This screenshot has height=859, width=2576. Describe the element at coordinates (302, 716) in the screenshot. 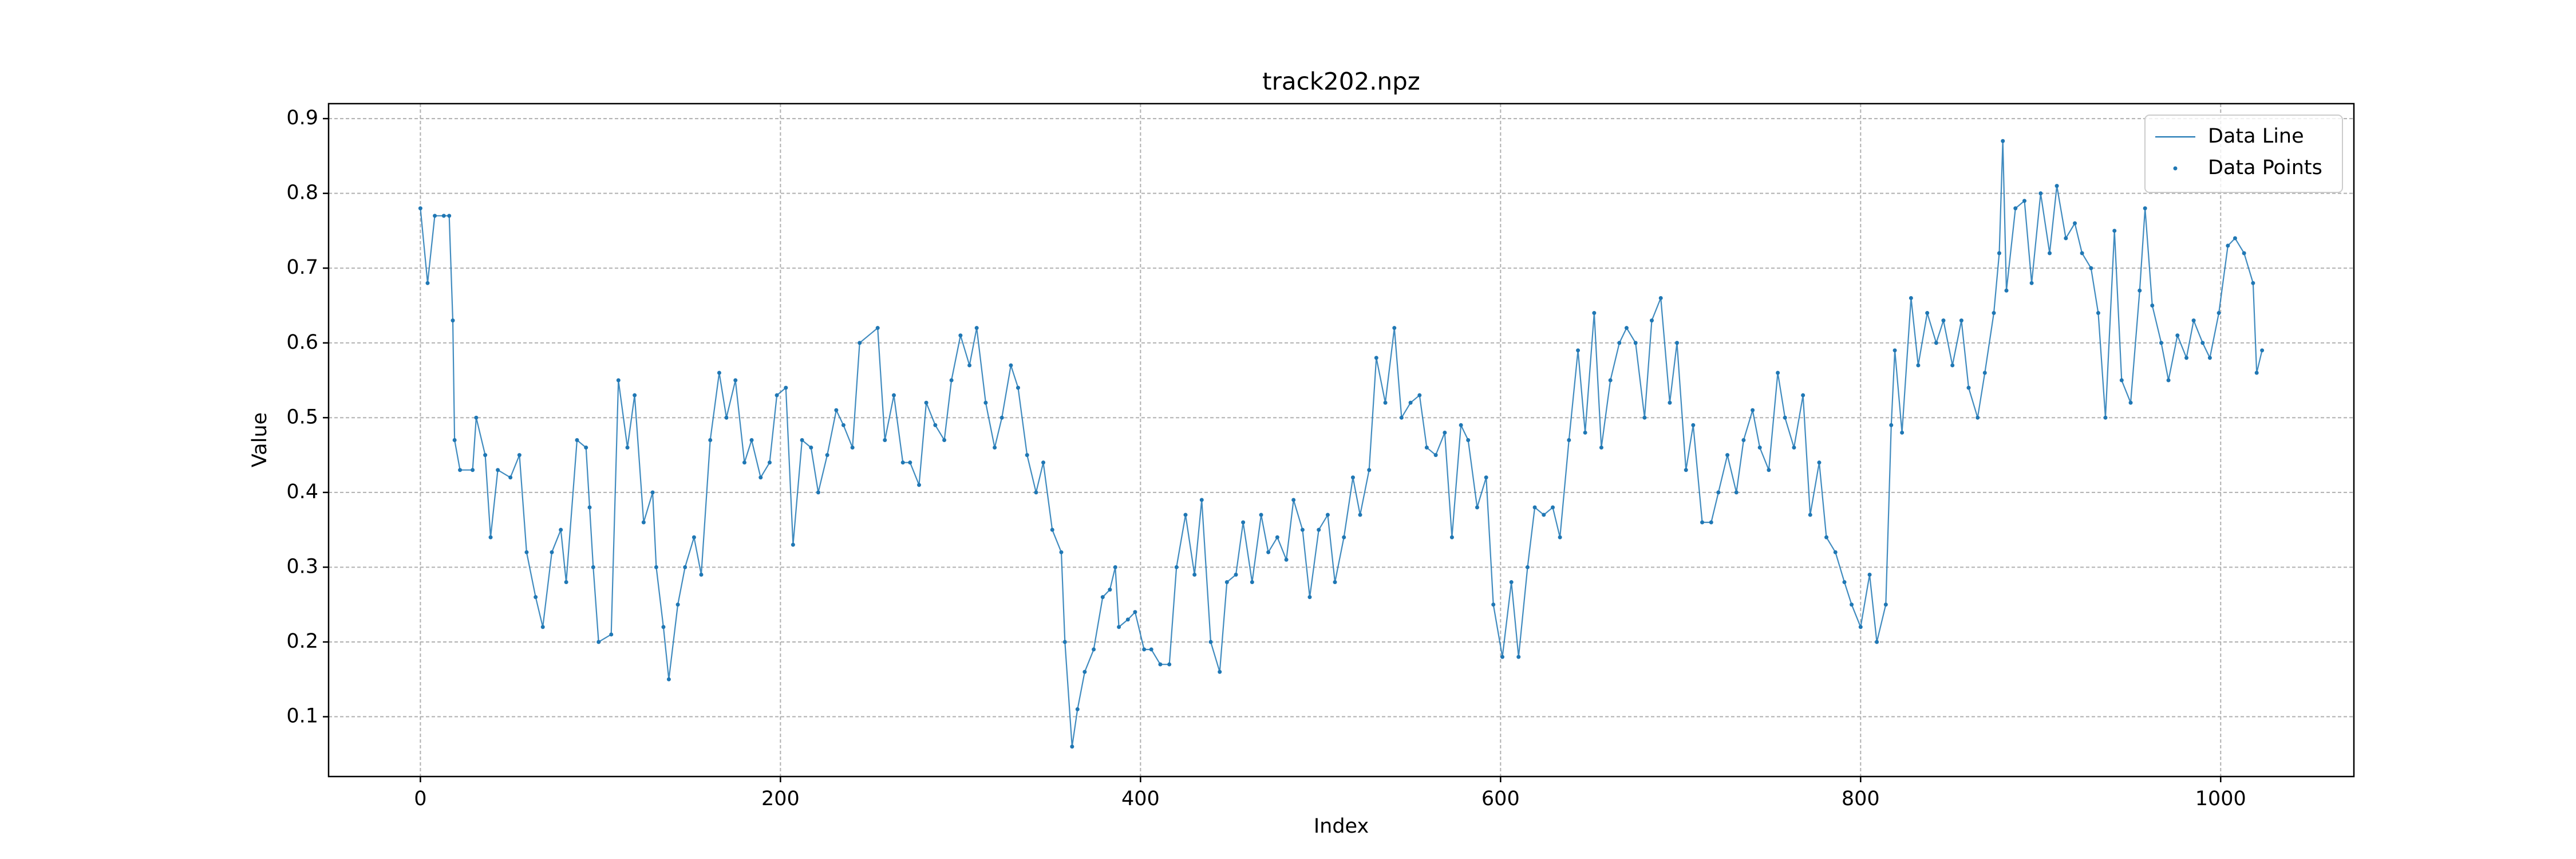

I see `y-tick-label: 0.1` at that location.